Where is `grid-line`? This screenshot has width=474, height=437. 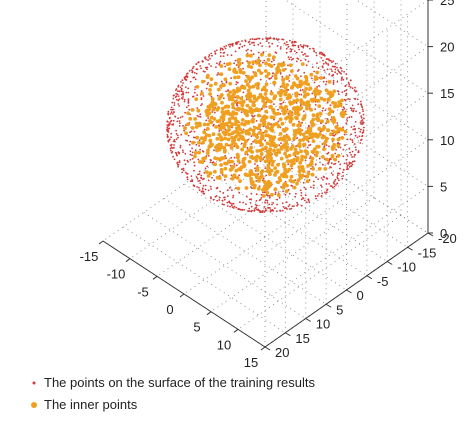
grid-line is located at coordinates (319, 272).